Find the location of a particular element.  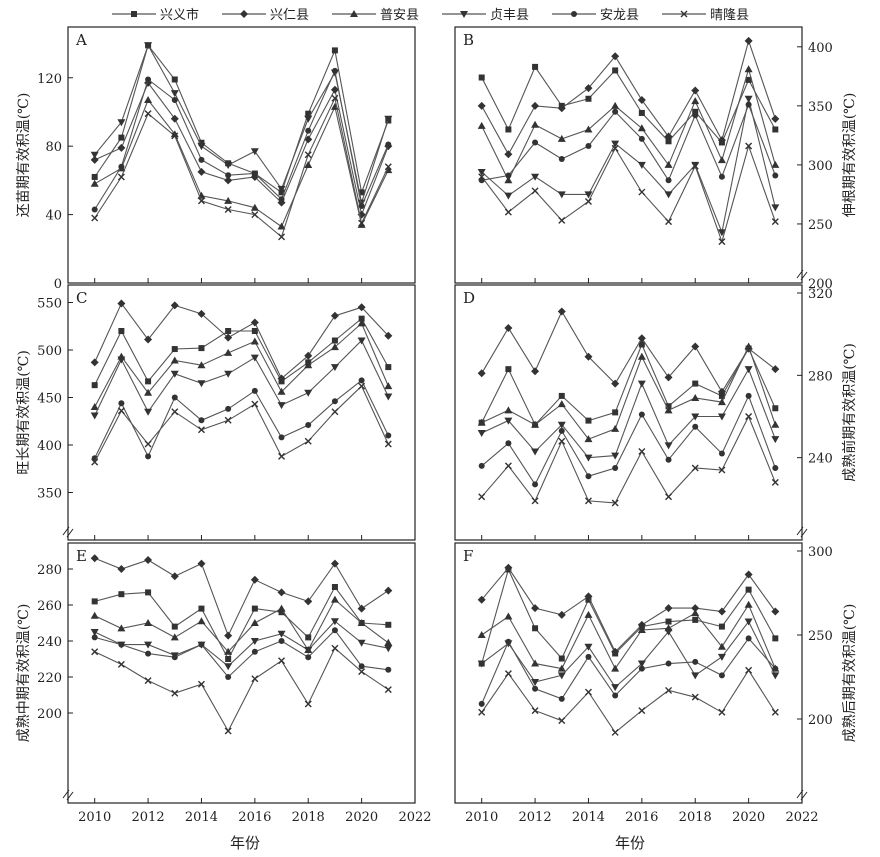

panel-label: E is located at coordinates (81, 556).